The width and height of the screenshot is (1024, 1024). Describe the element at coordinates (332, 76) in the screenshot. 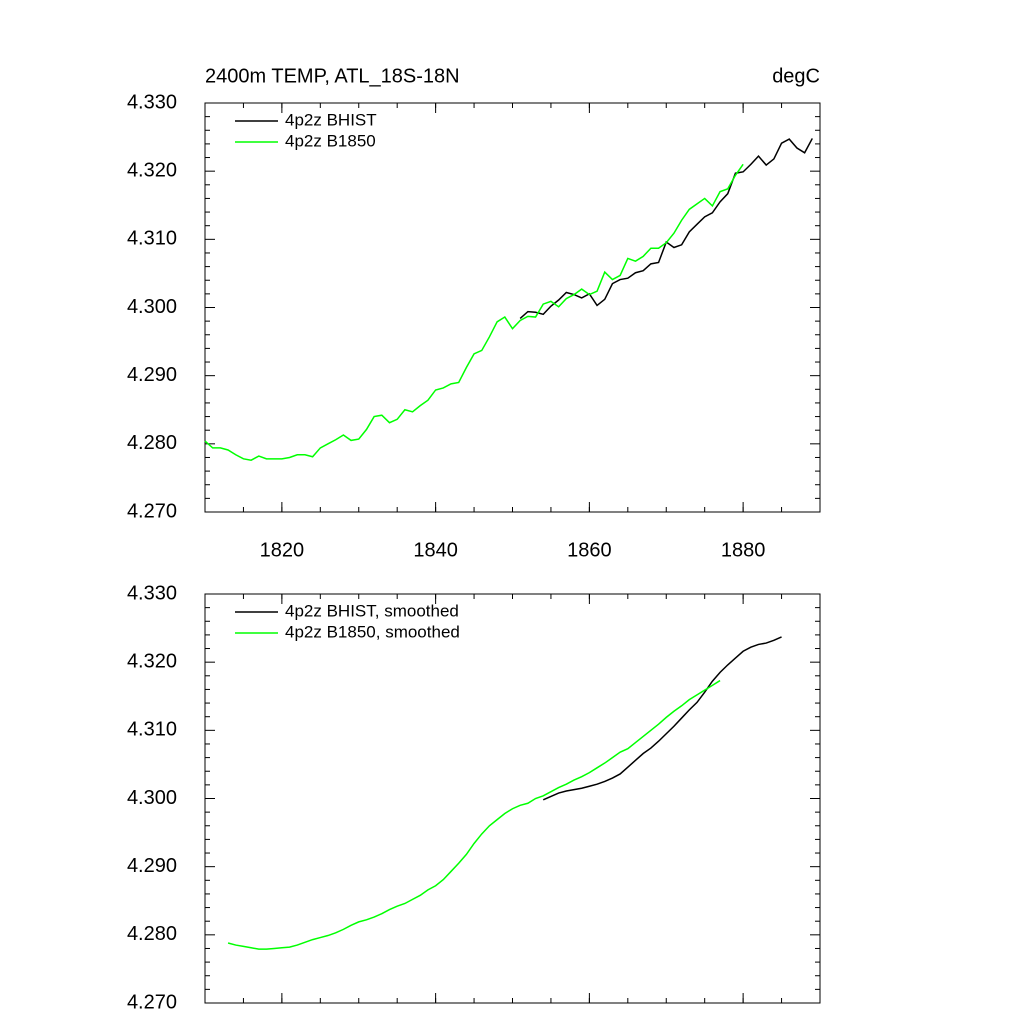

I see `chart-title: 2400m TEMP, ATL_18S-18N` at that location.